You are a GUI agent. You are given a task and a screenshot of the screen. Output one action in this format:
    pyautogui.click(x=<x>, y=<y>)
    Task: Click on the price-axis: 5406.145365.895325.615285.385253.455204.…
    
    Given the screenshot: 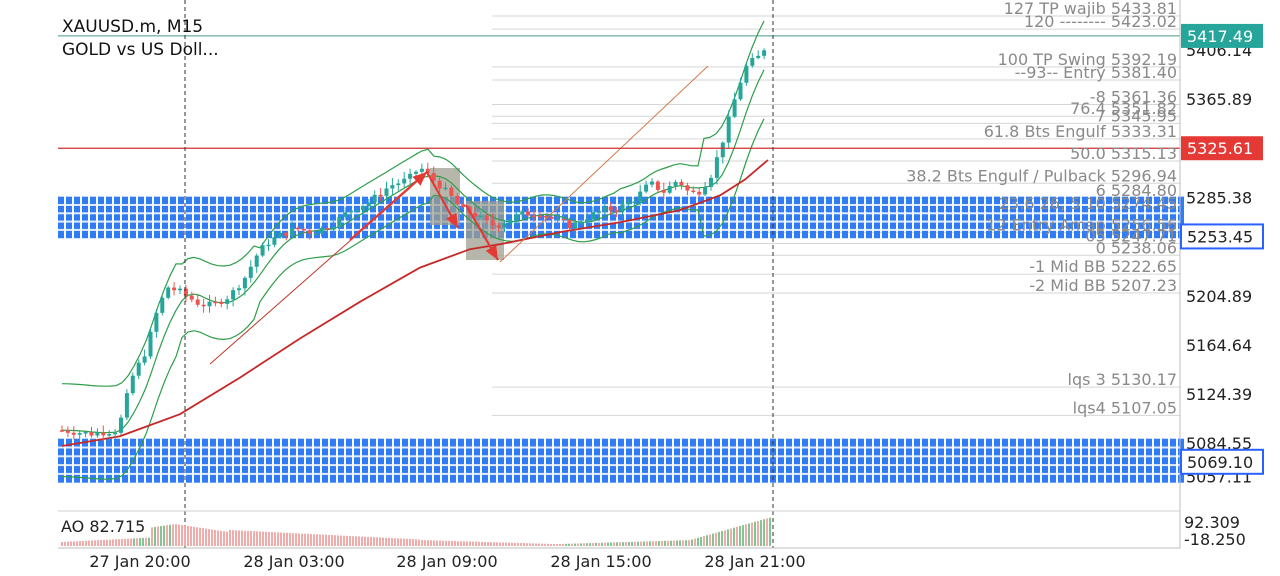 What is the action you would take?
    pyautogui.click(x=1219, y=264)
    